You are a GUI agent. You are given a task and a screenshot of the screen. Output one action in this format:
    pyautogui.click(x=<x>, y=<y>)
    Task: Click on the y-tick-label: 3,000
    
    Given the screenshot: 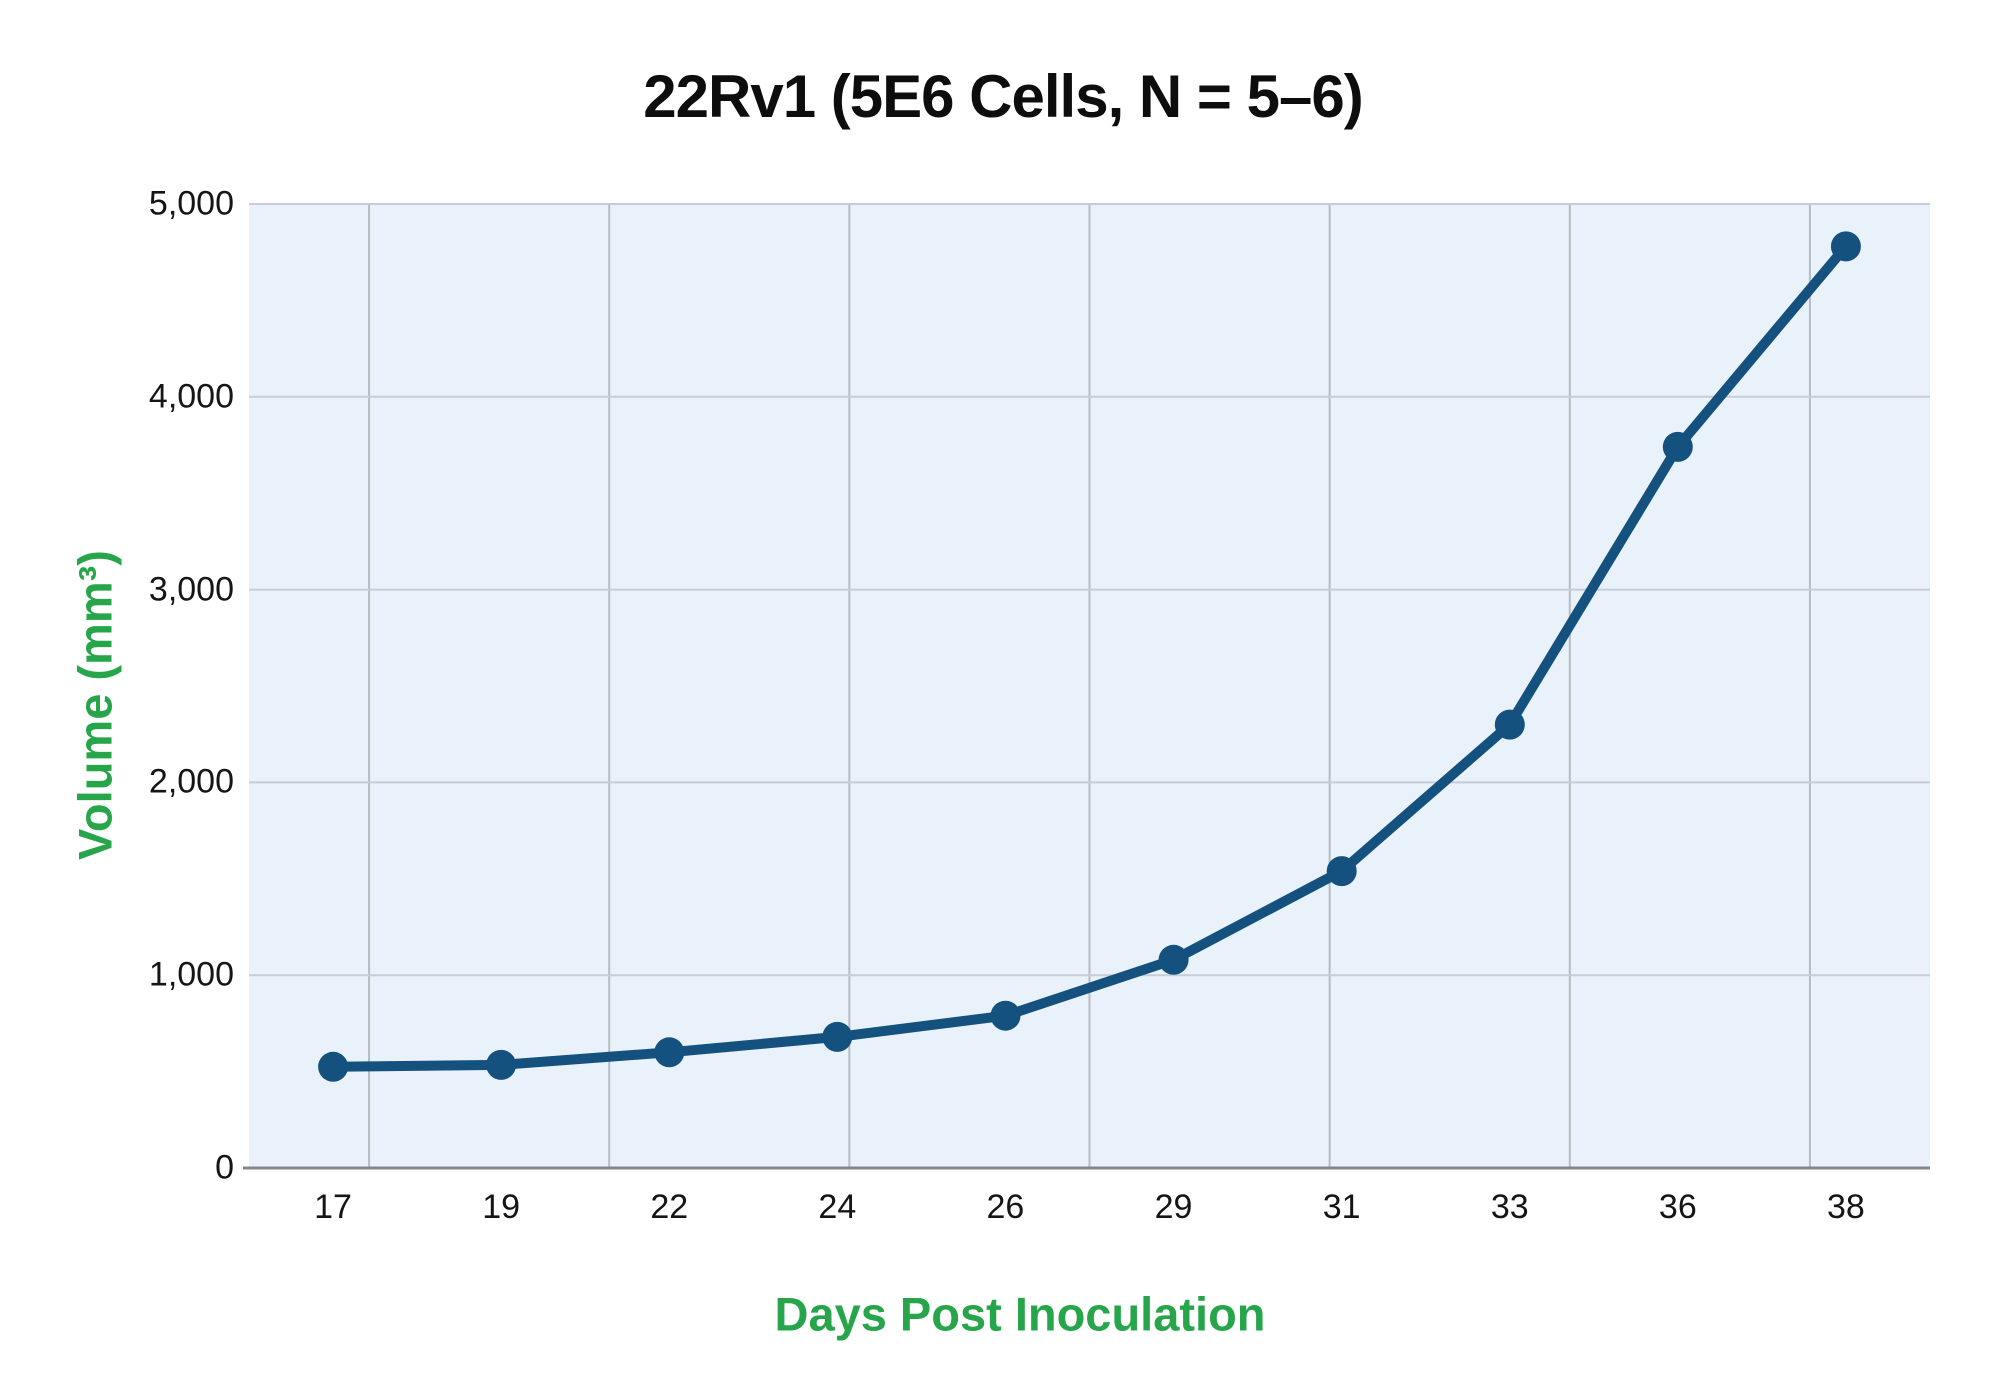 What is the action you would take?
    pyautogui.click(x=191, y=589)
    